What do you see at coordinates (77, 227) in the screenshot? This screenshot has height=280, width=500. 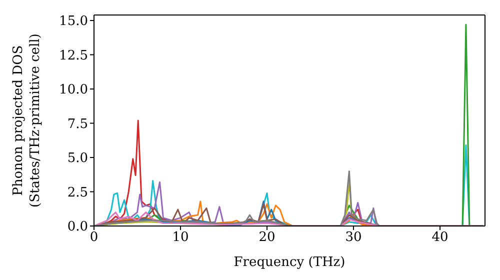 I see `y-tick-label: 0.0` at bounding box center [77, 227].